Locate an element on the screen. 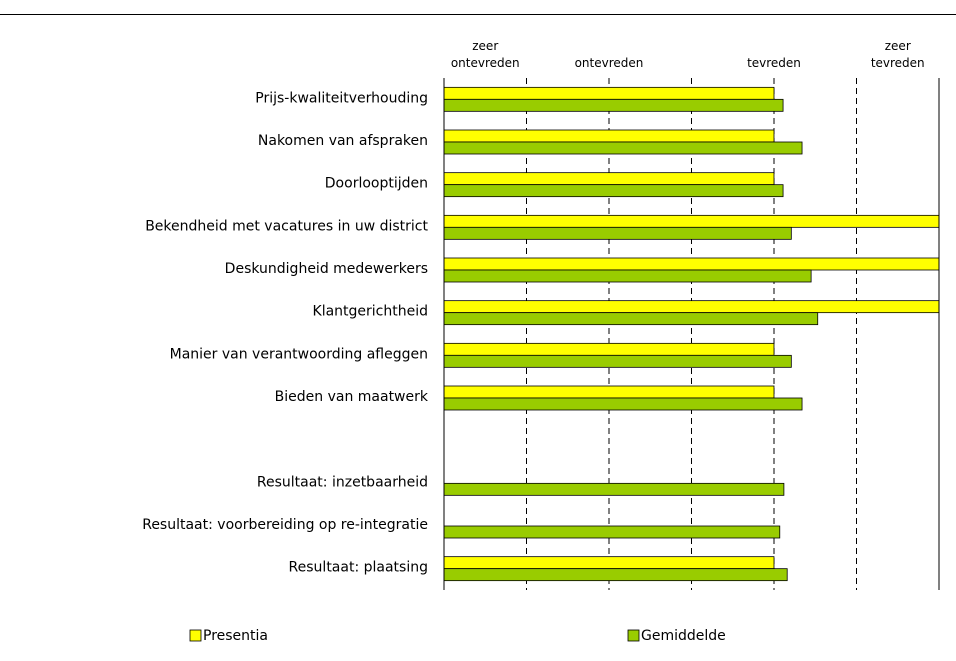 This screenshot has width=956, height=661. y-tick-label: Bieden van maatwerk is located at coordinates (352, 397).